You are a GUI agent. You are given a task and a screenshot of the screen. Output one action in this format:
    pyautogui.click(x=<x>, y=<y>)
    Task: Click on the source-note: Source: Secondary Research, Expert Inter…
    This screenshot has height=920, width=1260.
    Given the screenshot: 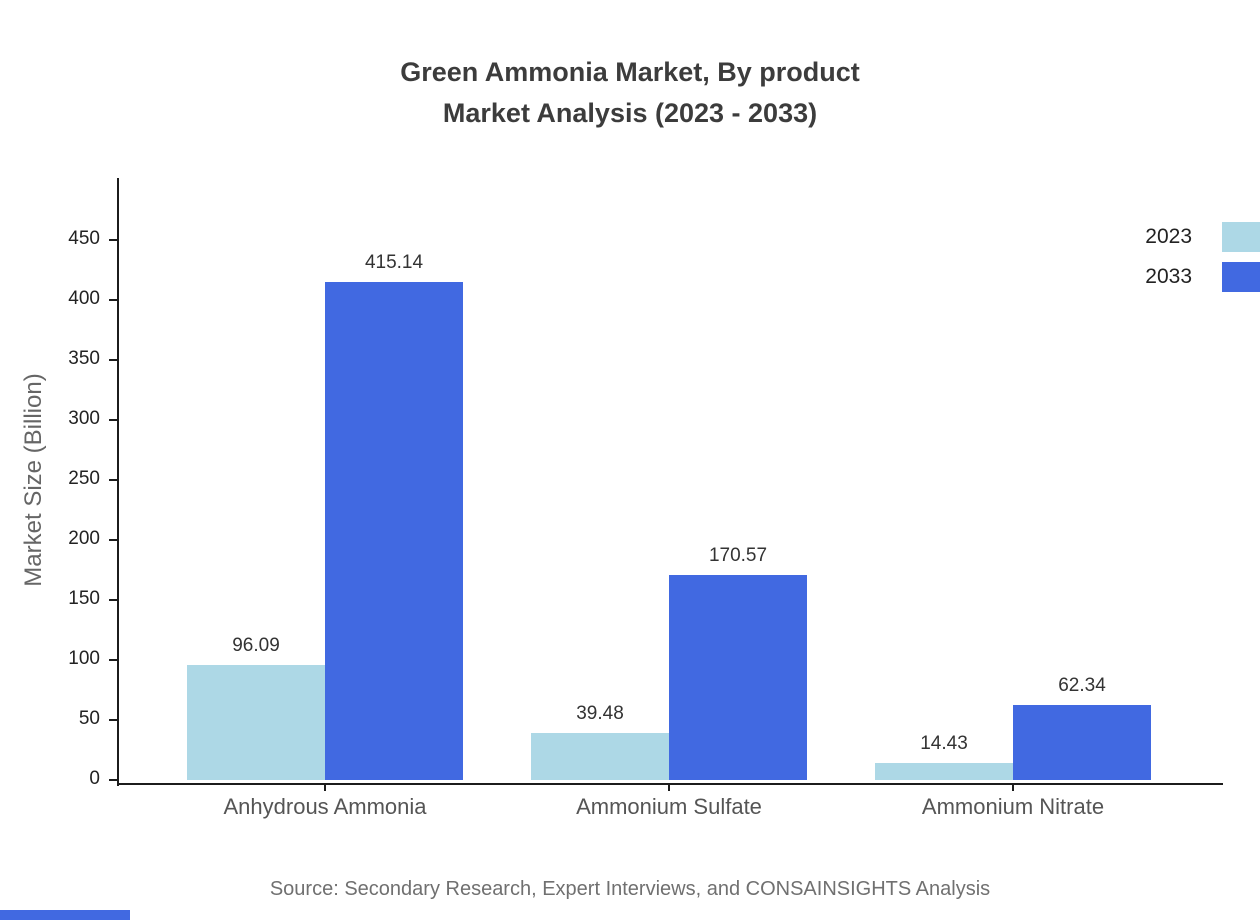 What is the action you would take?
    pyautogui.click(x=630, y=889)
    